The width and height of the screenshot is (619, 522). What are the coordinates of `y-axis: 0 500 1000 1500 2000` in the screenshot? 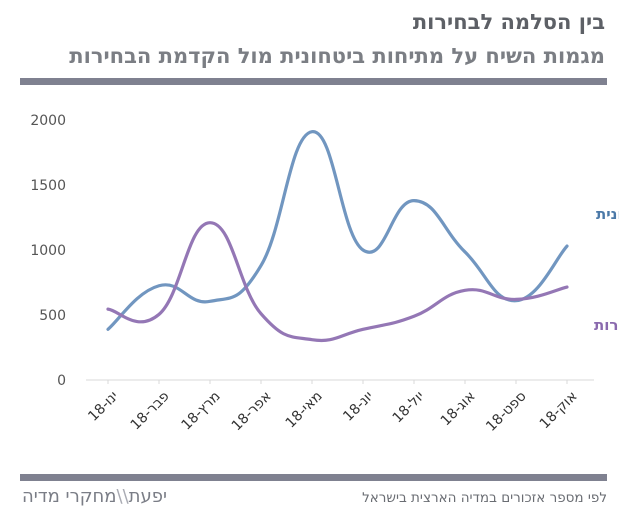 It's located at (48, 251).